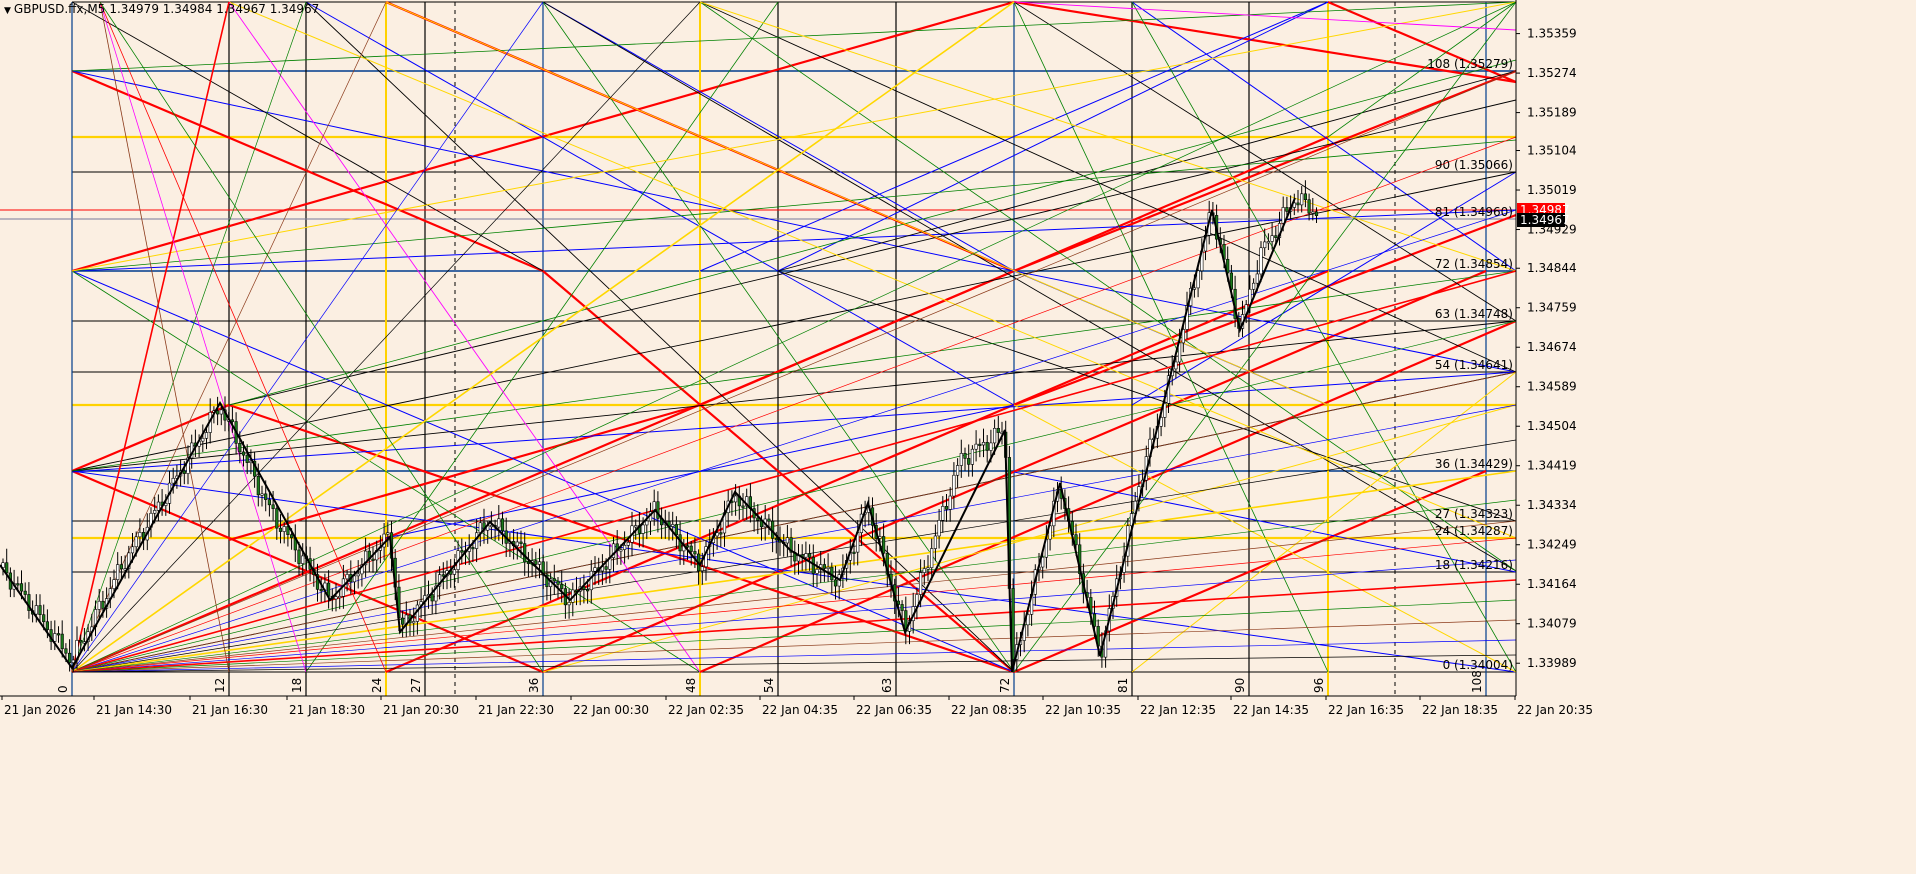 The width and height of the screenshot is (1916, 874). Describe the element at coordinates (1366, 710) in the screenshot. I see `time-tick-label: 22 Jan 16:35` at that location.